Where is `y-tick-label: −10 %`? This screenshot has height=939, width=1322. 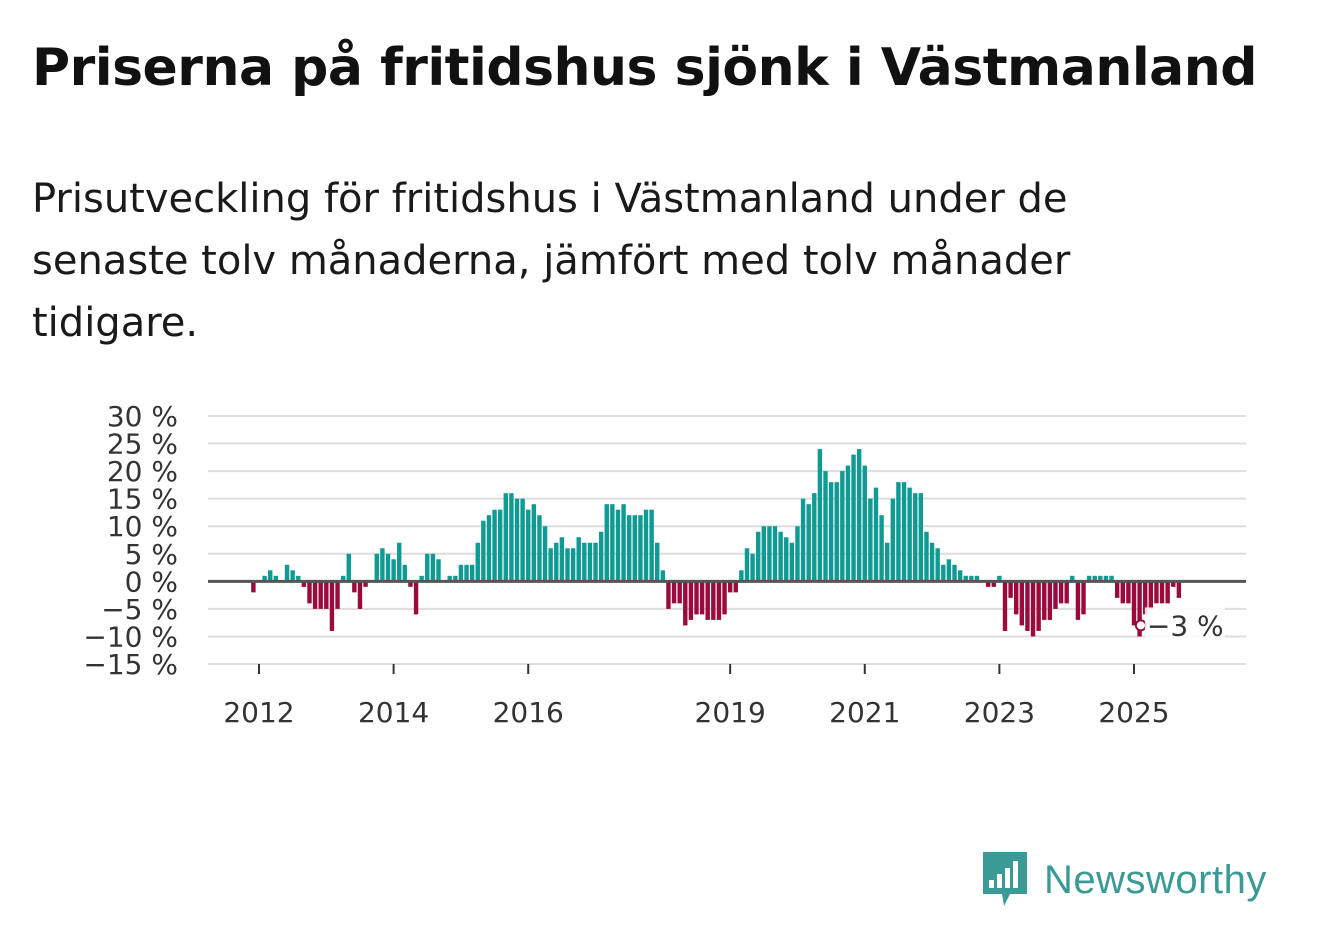
y-tick-label: −10 % is located at coordinates (130, 636).